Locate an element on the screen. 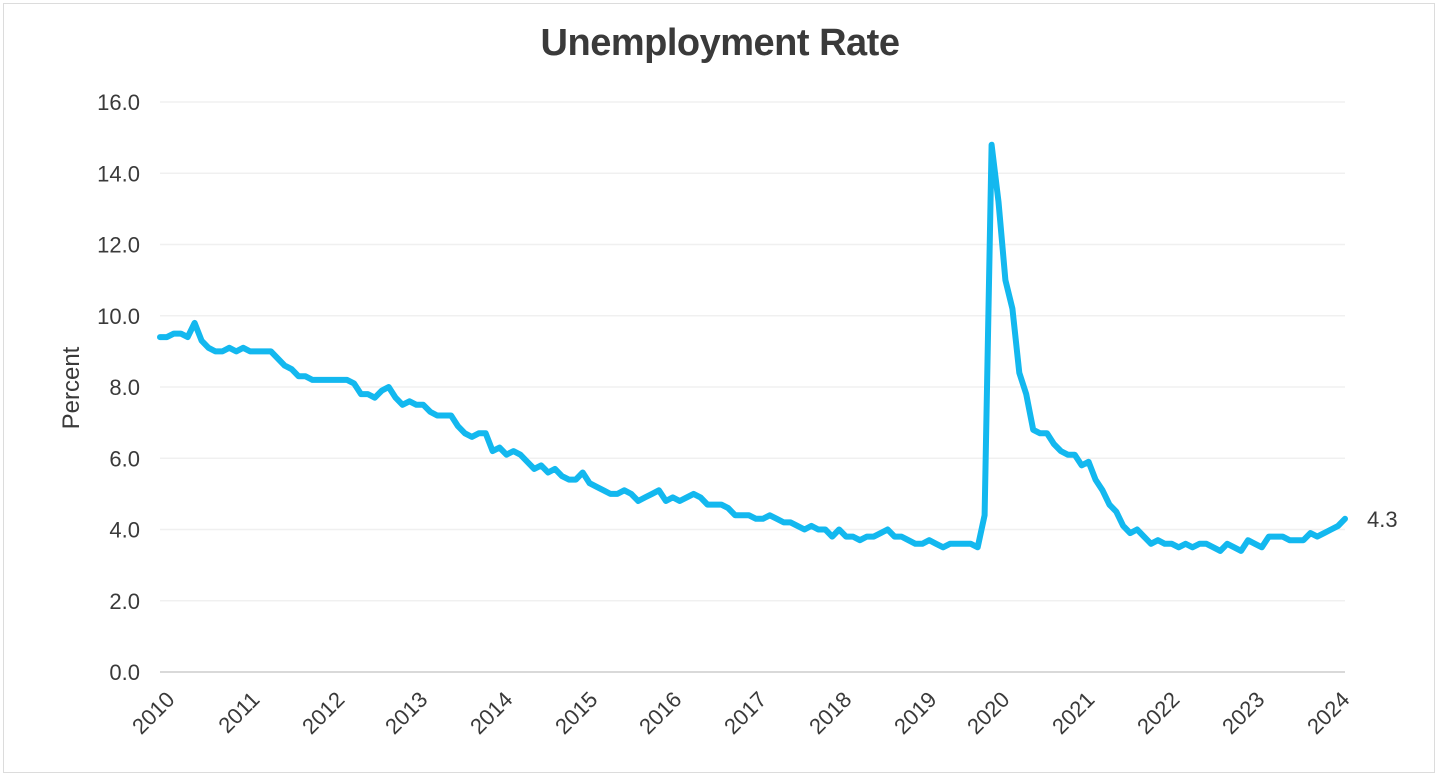 This screenshot has width=1440, height=779. x-tick-label: 2011 is located at coordinates (238, 712).